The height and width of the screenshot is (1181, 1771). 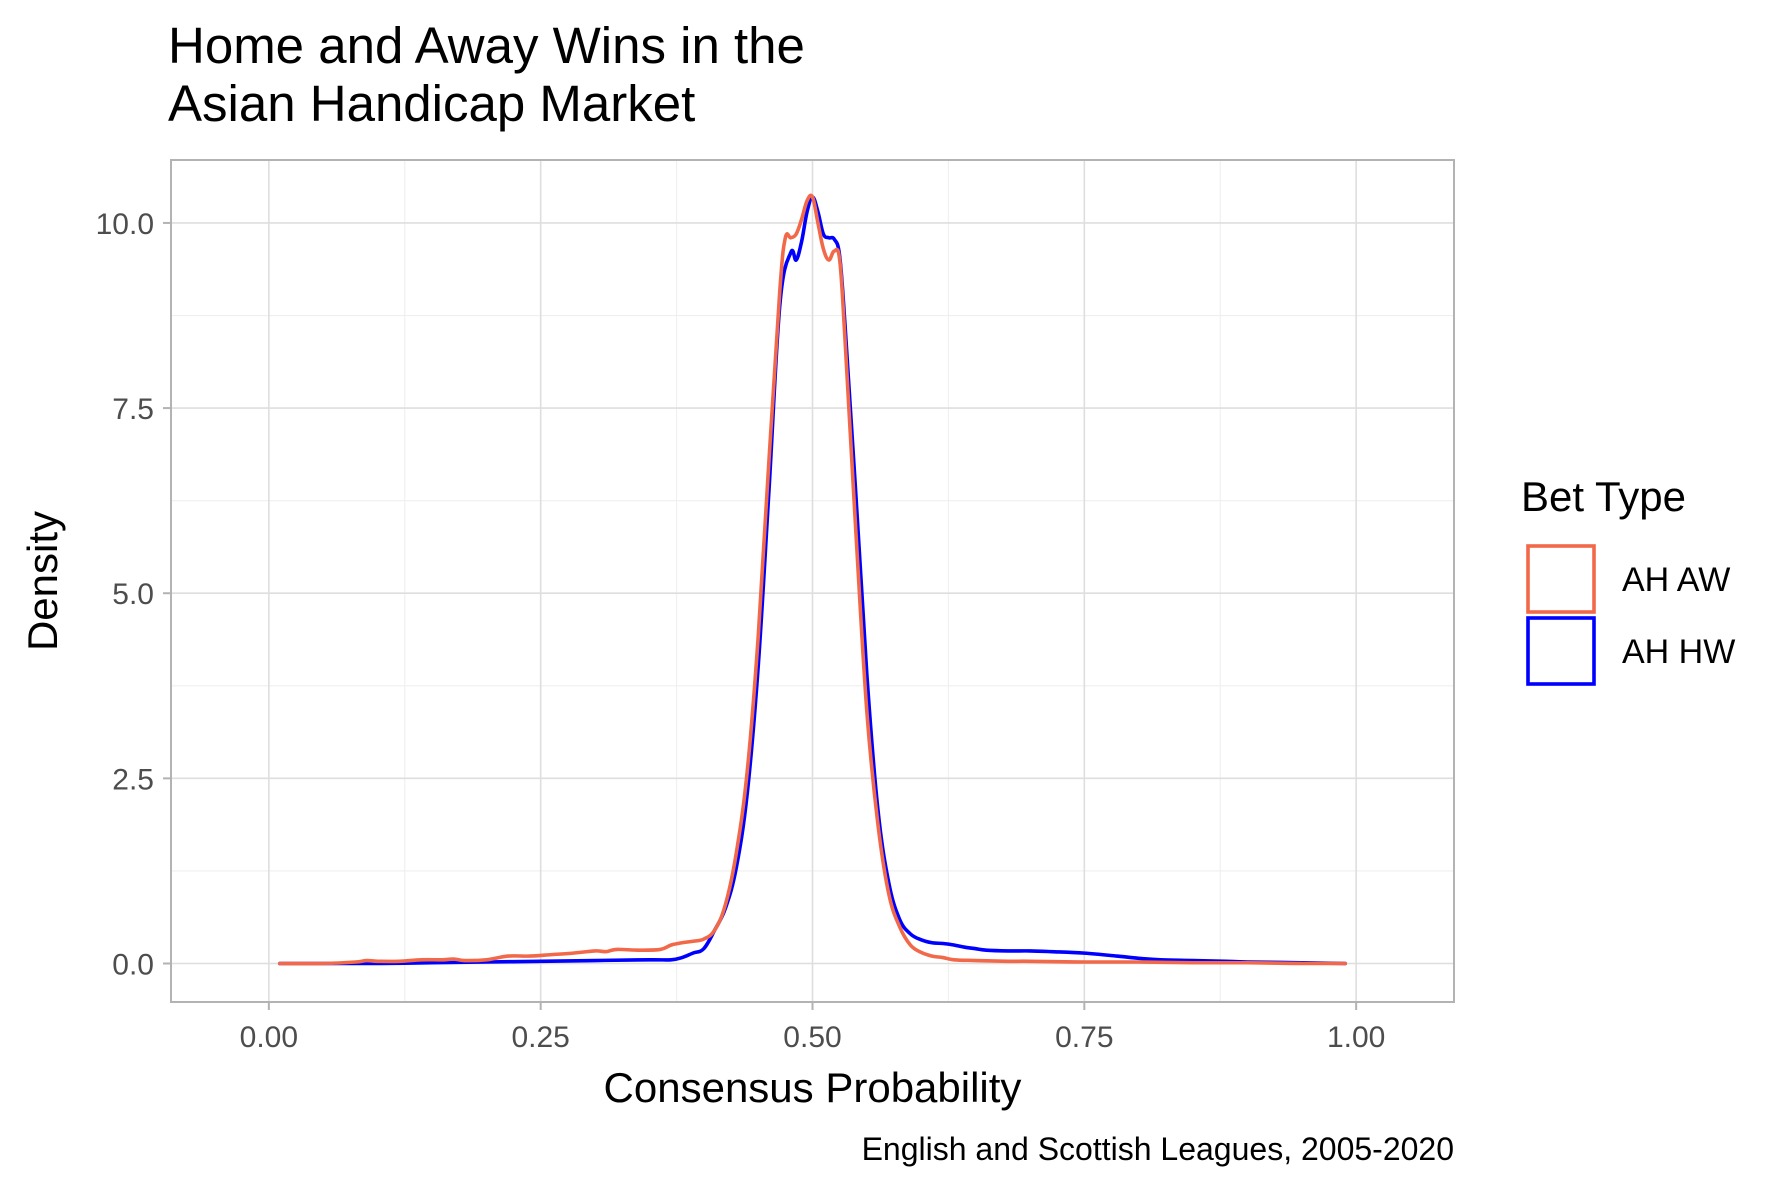 What do you see at coordinates (133, 409) in the screenshot?
I see `y-tick-label: 7.5` at bounding box center [133, 409].